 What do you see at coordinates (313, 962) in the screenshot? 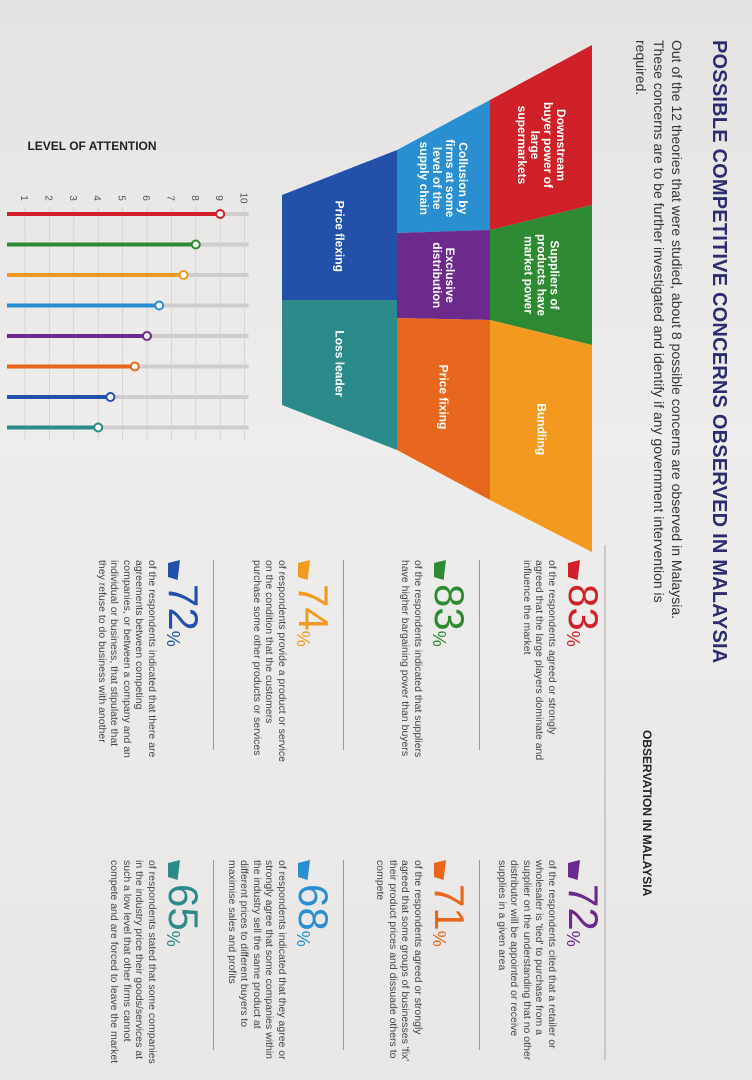
I see `observation-figure: 68%` at bounding box center [313, 962].